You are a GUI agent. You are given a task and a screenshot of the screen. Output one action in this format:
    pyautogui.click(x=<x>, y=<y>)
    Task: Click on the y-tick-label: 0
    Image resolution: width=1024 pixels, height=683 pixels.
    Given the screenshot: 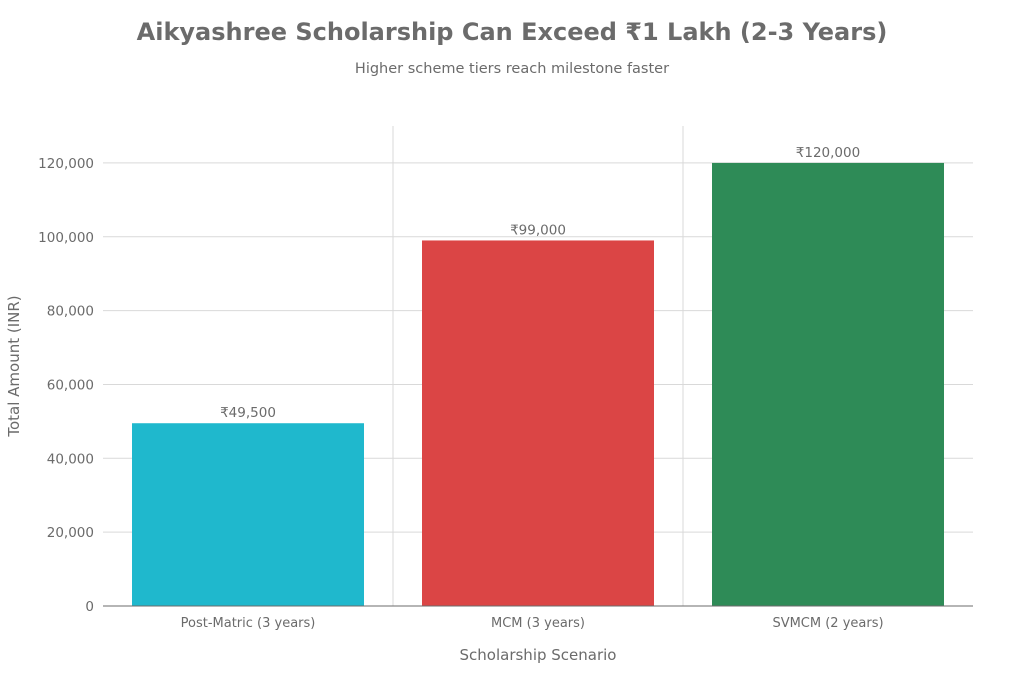 What is the action you would take?
    pyautogui.click(x=89, y=607)
    